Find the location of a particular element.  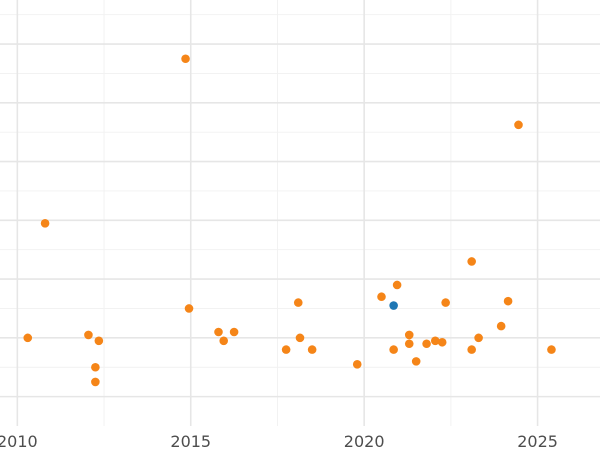

x-tick-label: 2010 is located at coordinates (19, 441).